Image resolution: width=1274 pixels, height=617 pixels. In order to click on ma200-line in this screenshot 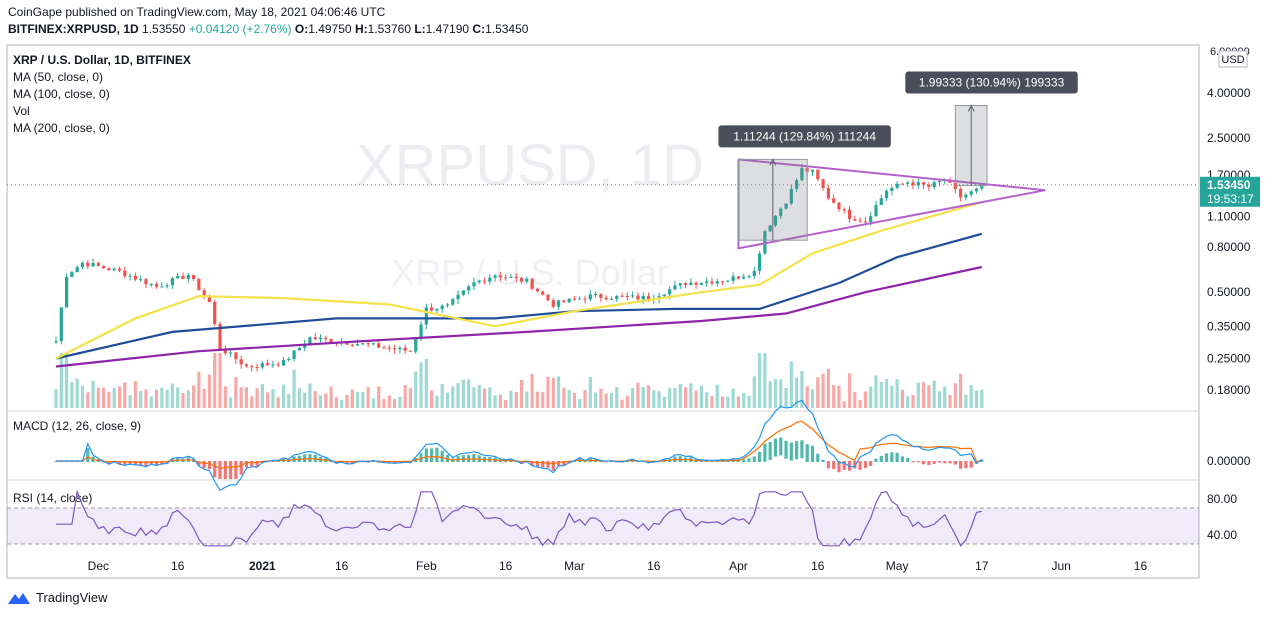, I will do `click(519, 316)`.